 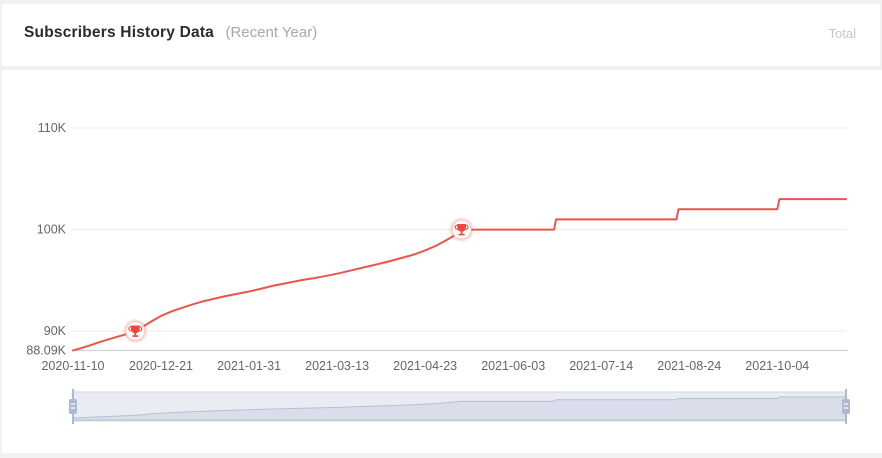 What do you see at coordinates (249, 366) in the screenshot?
I see `x-axis-label: 2021-01-31` at bounding box center [249, 366].